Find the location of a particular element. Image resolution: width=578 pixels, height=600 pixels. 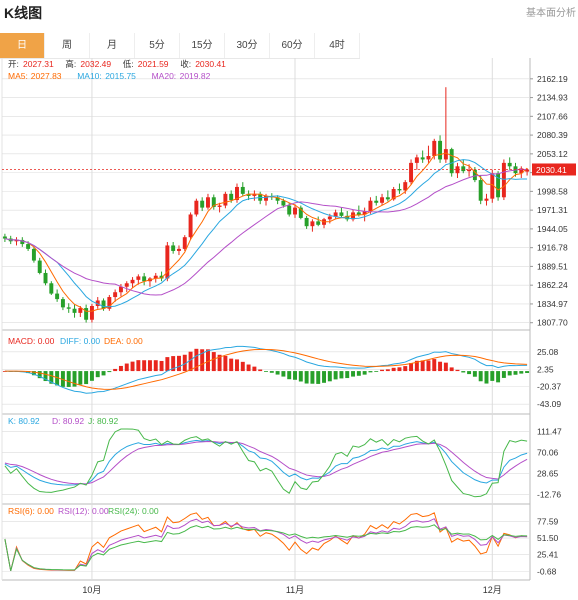

y-tick-label: 2162.19 is located at coordinates (552, 79).